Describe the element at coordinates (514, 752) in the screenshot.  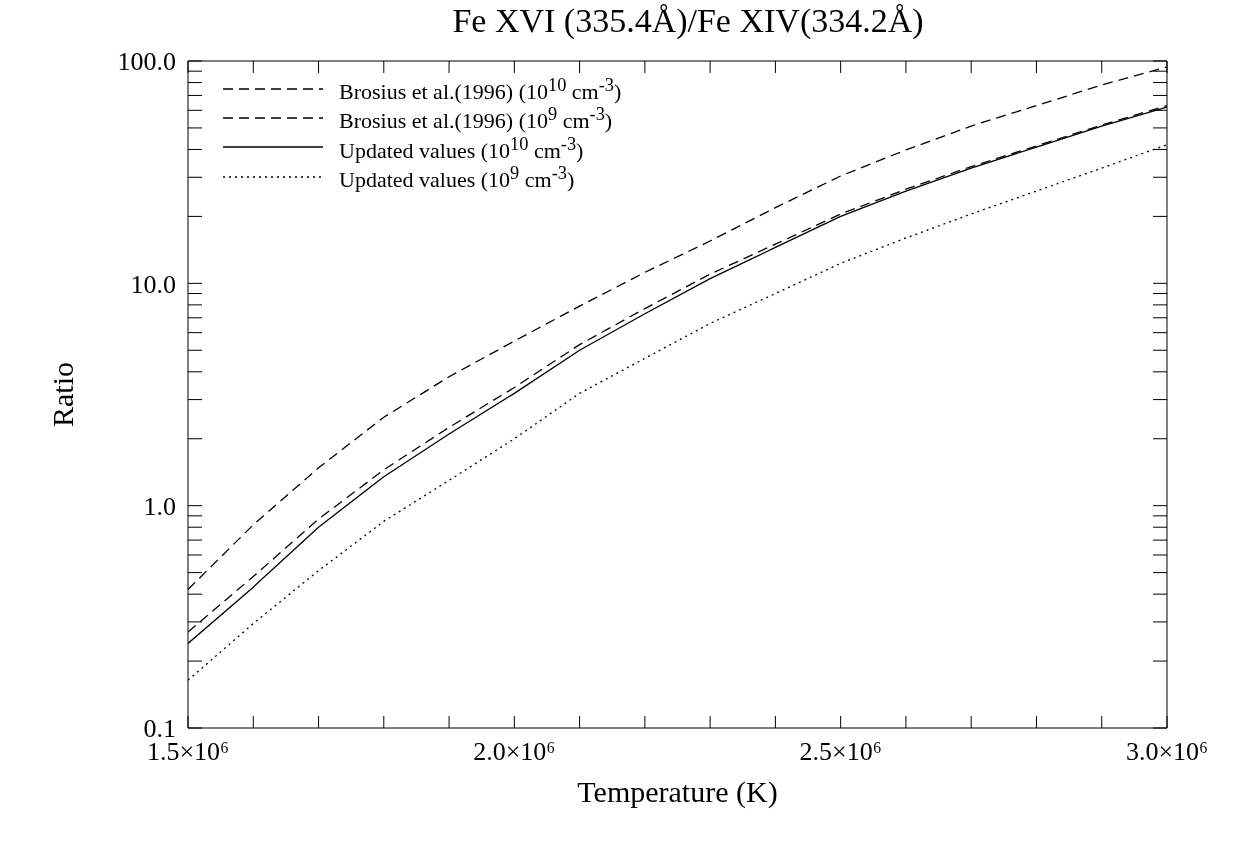
I see `x-tick-label: 2.0×10⁶` at that location.